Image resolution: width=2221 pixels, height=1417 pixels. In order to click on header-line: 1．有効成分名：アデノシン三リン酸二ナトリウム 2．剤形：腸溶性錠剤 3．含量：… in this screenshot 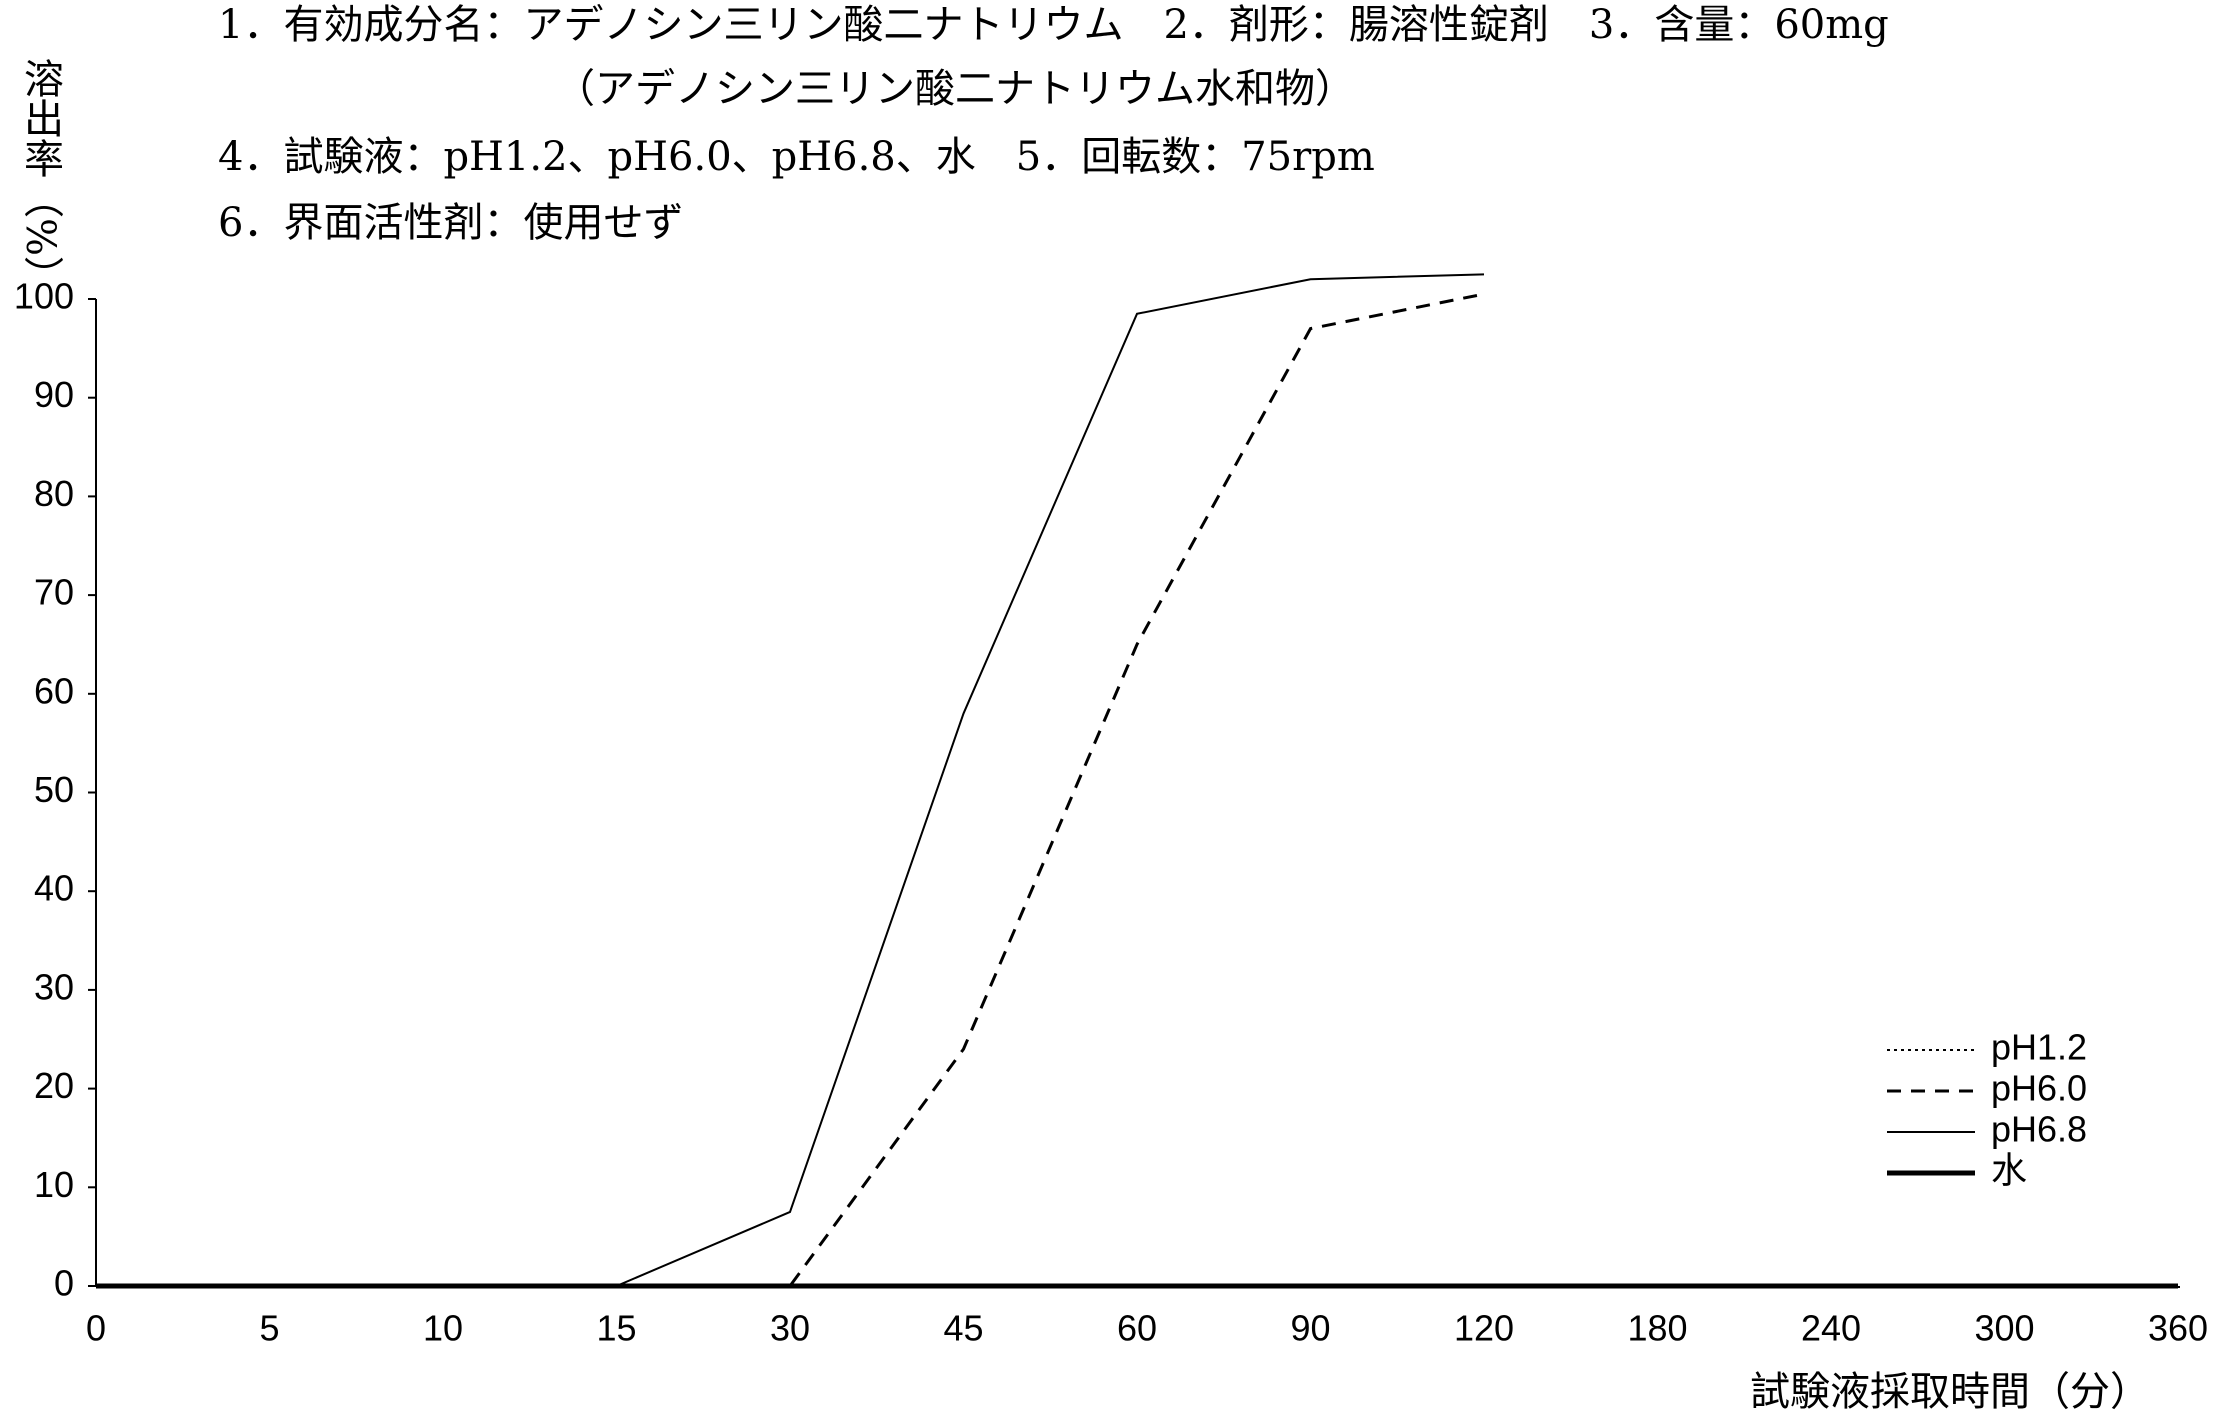, I will do `click(1053, 25)`.